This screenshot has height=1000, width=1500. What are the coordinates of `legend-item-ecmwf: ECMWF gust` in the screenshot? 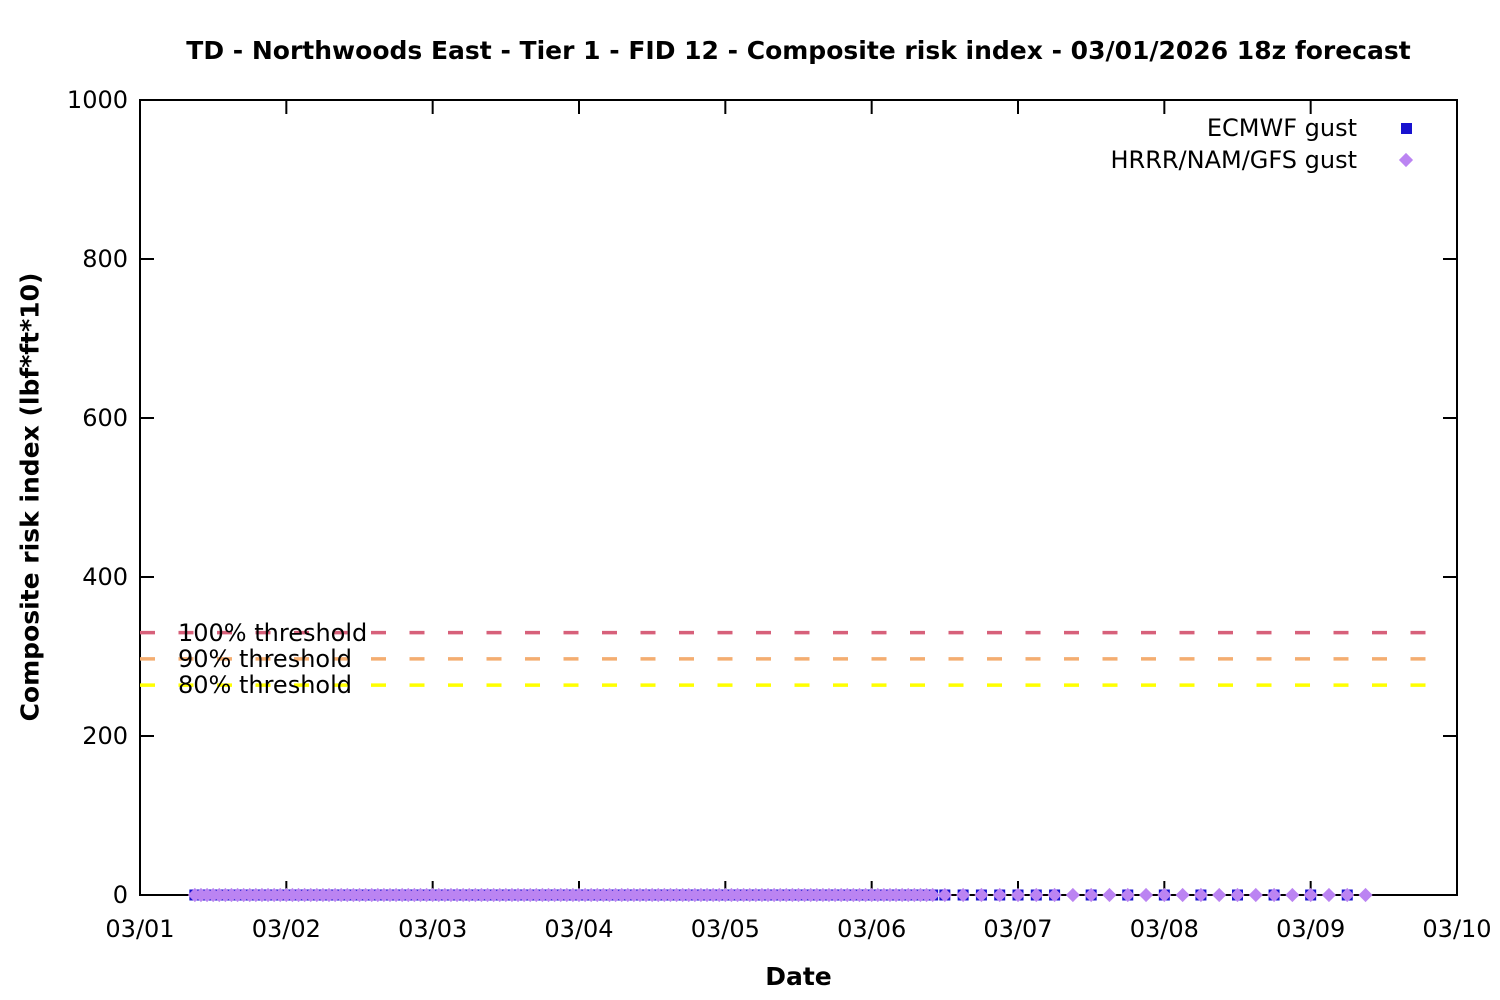 It's located at (1205, 128).